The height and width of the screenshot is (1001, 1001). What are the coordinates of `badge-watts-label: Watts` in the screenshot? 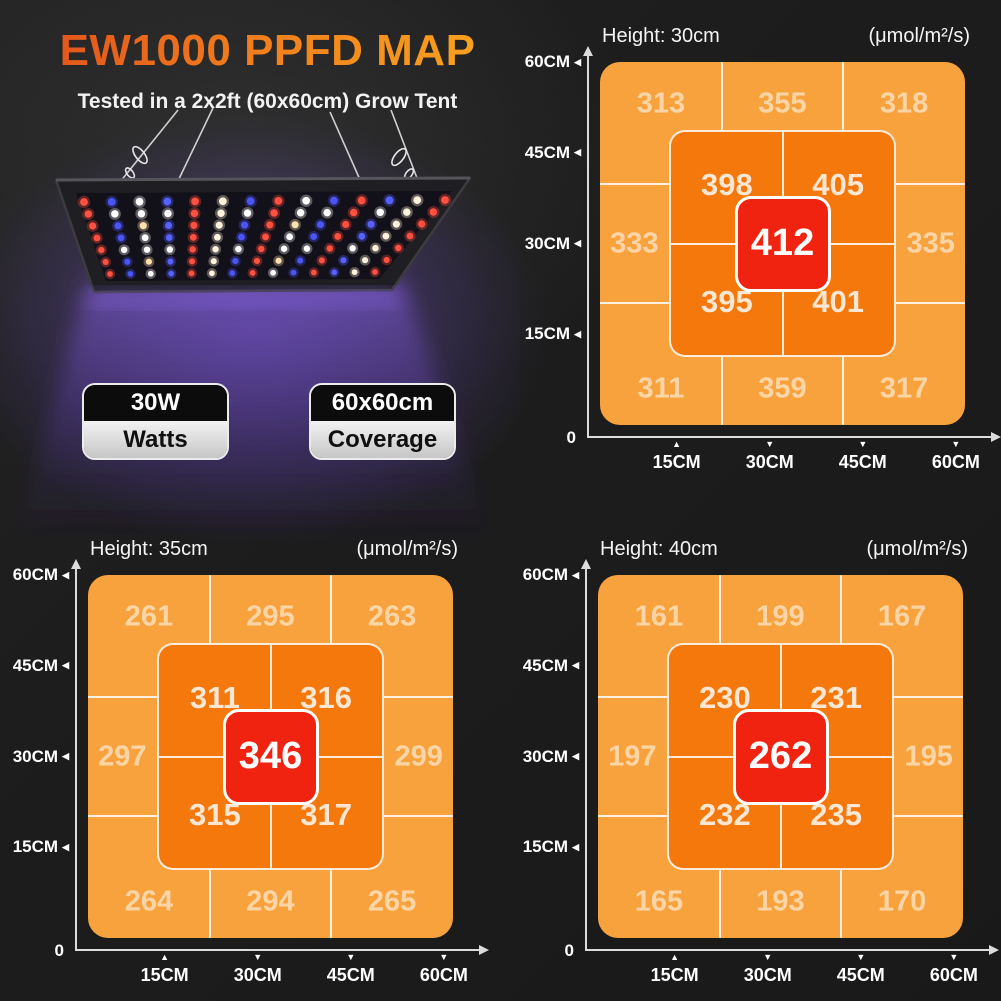 It's located at (155, 439).